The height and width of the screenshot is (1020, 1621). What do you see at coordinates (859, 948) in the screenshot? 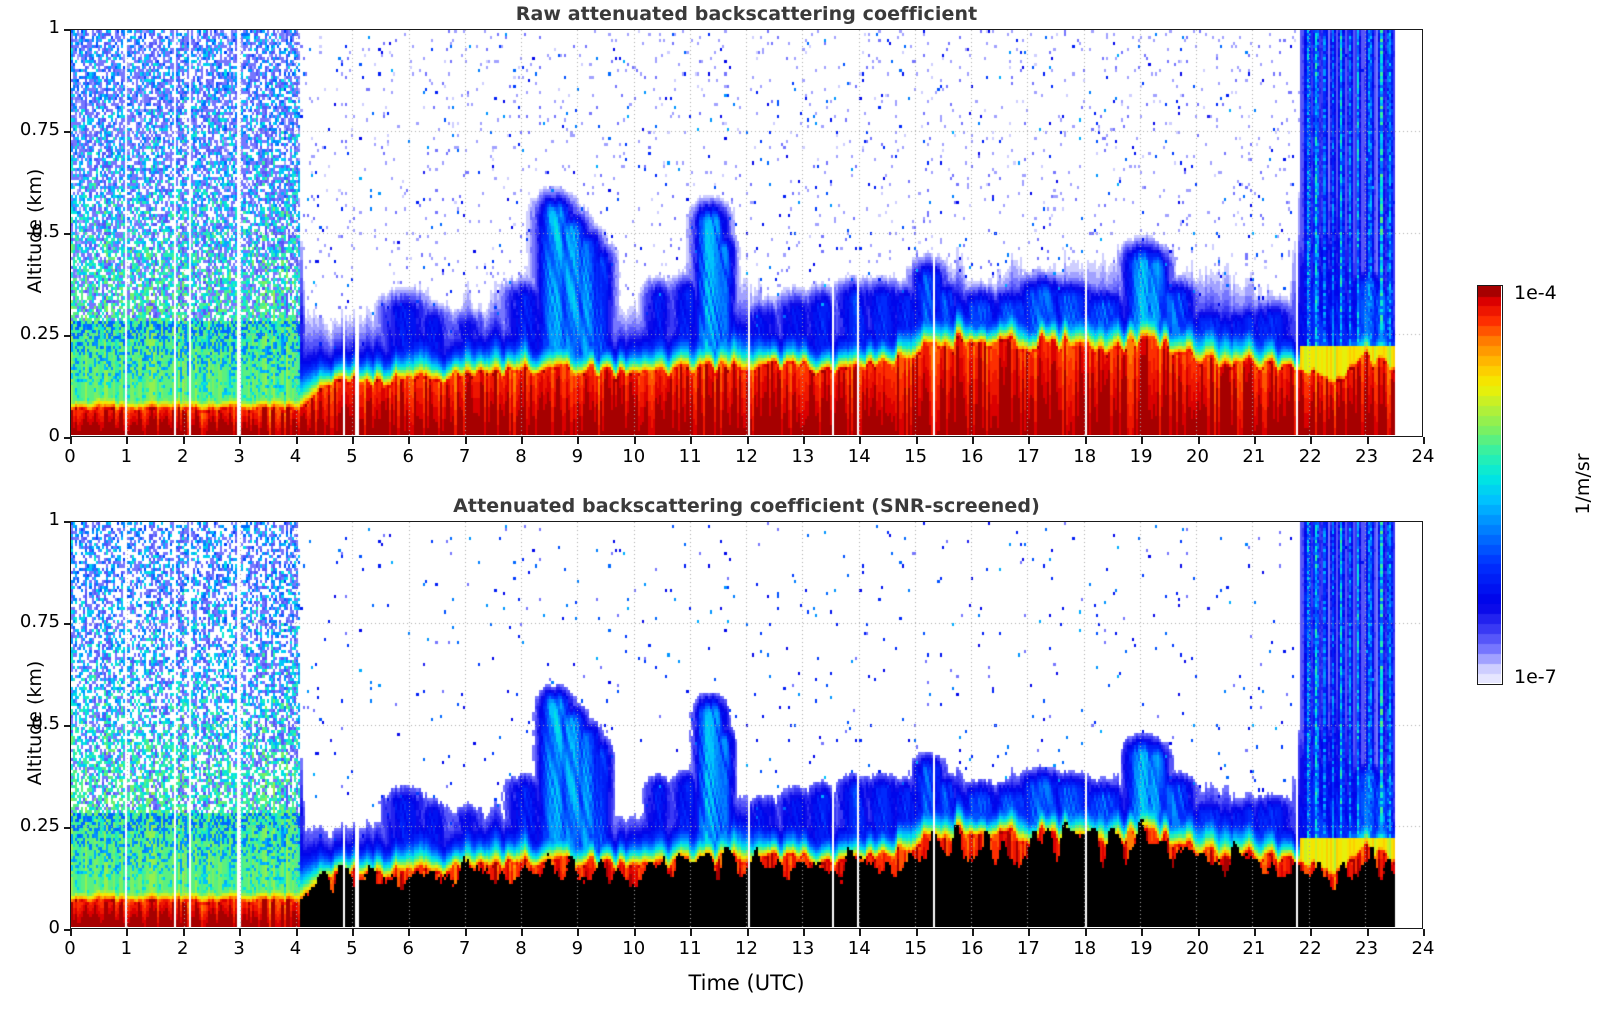
I see `xtick-label-screened-14: 14` at bounding box center [859, 948].